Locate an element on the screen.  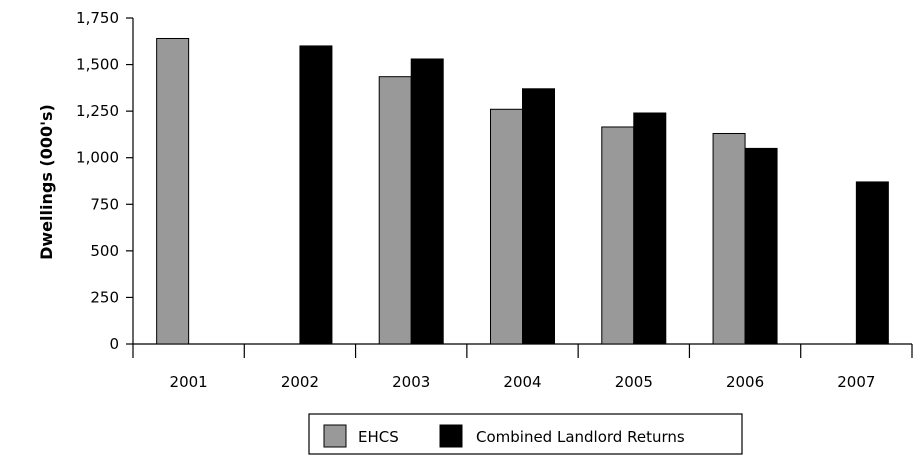
legend: EHCS Combined Landlord Returns is located at coordinates (525, 434).